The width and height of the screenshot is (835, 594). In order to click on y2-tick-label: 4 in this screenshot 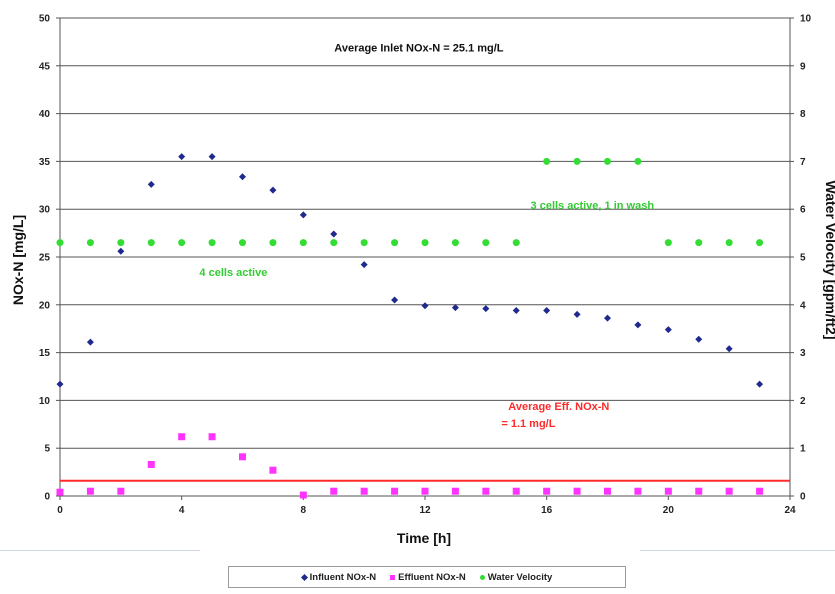, I will do `click(803, 305)`.